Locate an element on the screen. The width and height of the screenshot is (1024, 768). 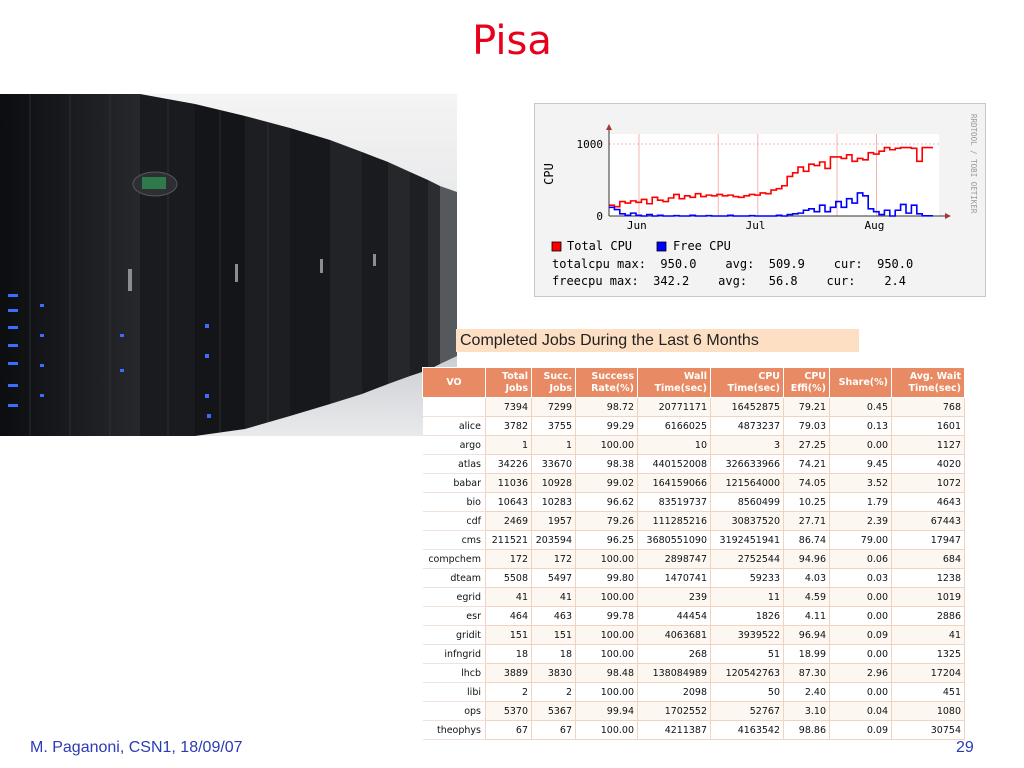
column-header: Total Jobs is located at coordinates (508, 382).